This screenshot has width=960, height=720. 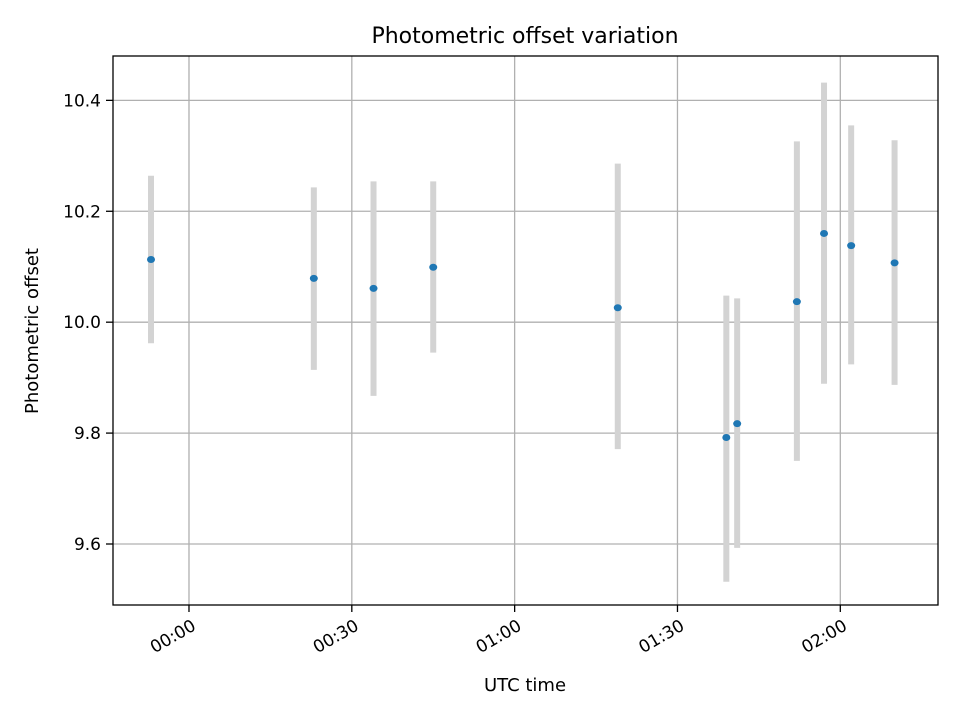 I want to click on y-axis-label: Photometric offset, so click(x=32, y=331).